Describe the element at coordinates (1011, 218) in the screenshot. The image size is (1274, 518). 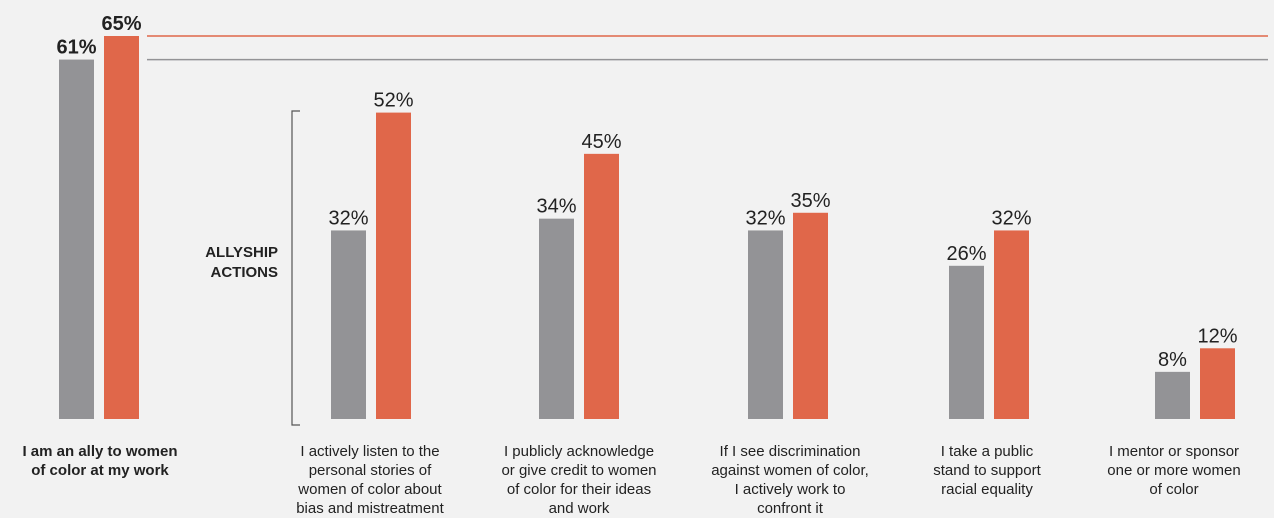
I see `value-label-series1-cat4: 32%` at that location.